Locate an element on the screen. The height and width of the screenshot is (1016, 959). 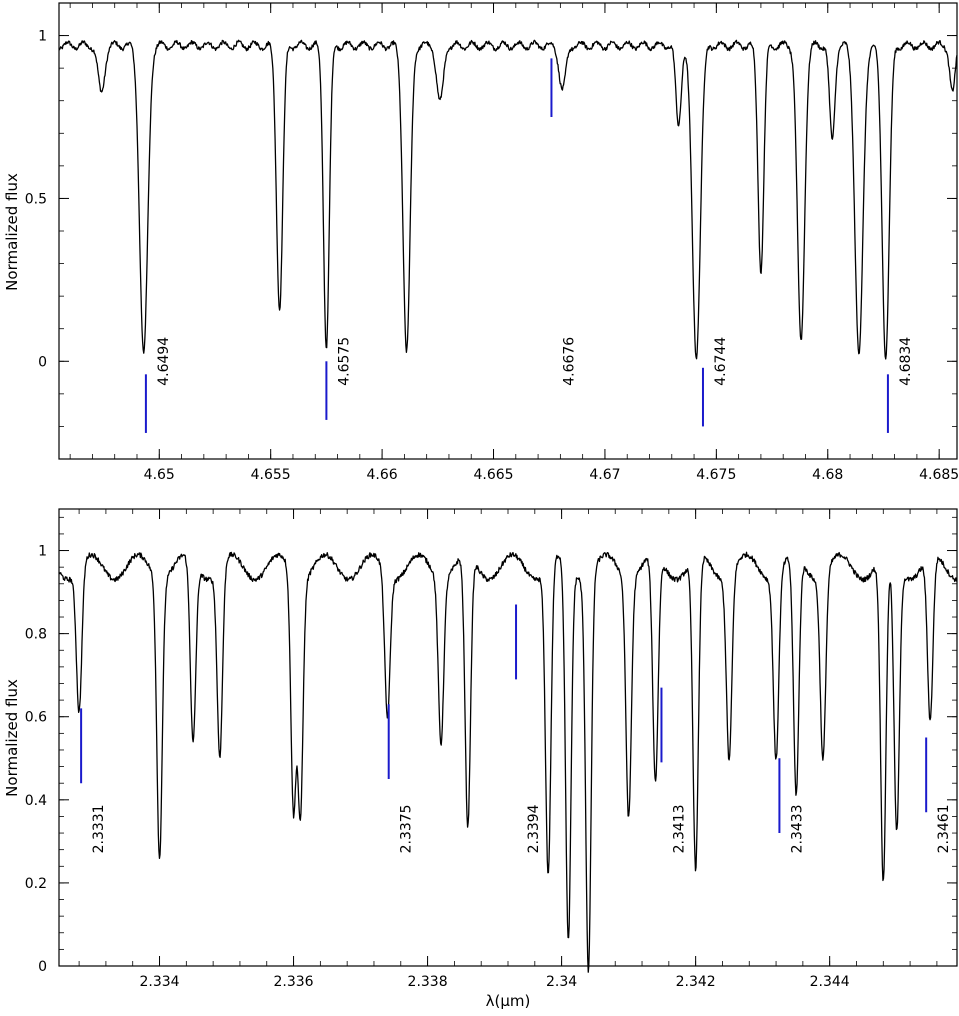
bottom-line-label: 2.3461 is located at coordinates (944, 828).